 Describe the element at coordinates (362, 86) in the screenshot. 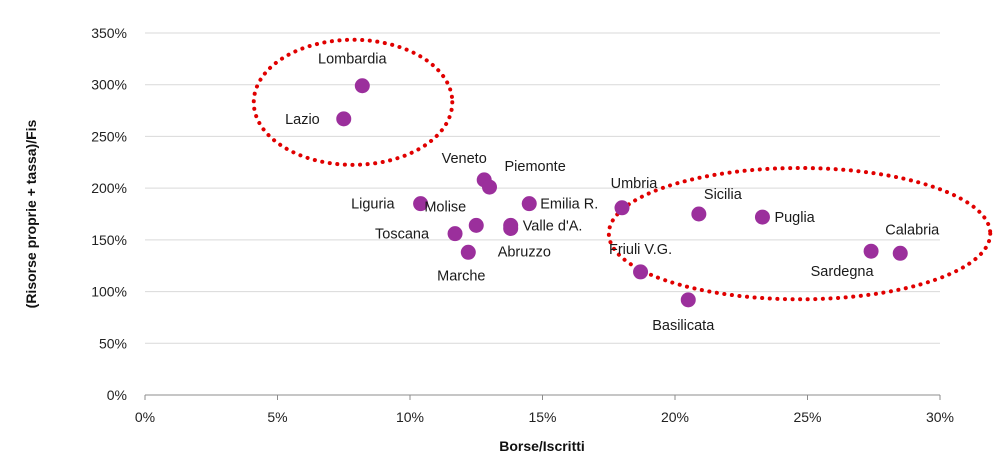

I see `point-lombardia` at that location.